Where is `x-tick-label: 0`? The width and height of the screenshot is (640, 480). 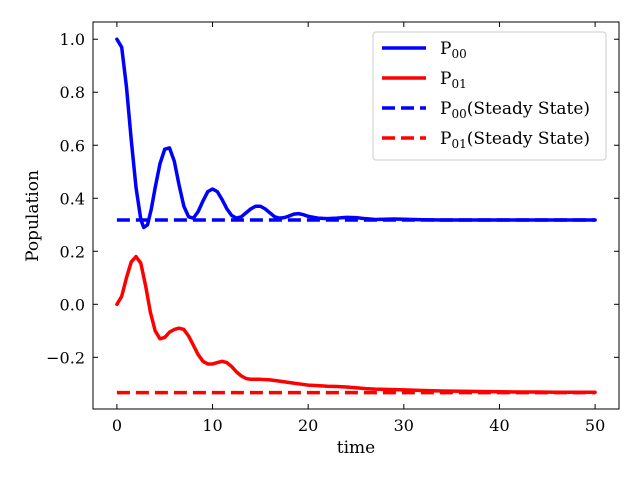 x-tick-label: 0 is located at coordinates (117, 425).